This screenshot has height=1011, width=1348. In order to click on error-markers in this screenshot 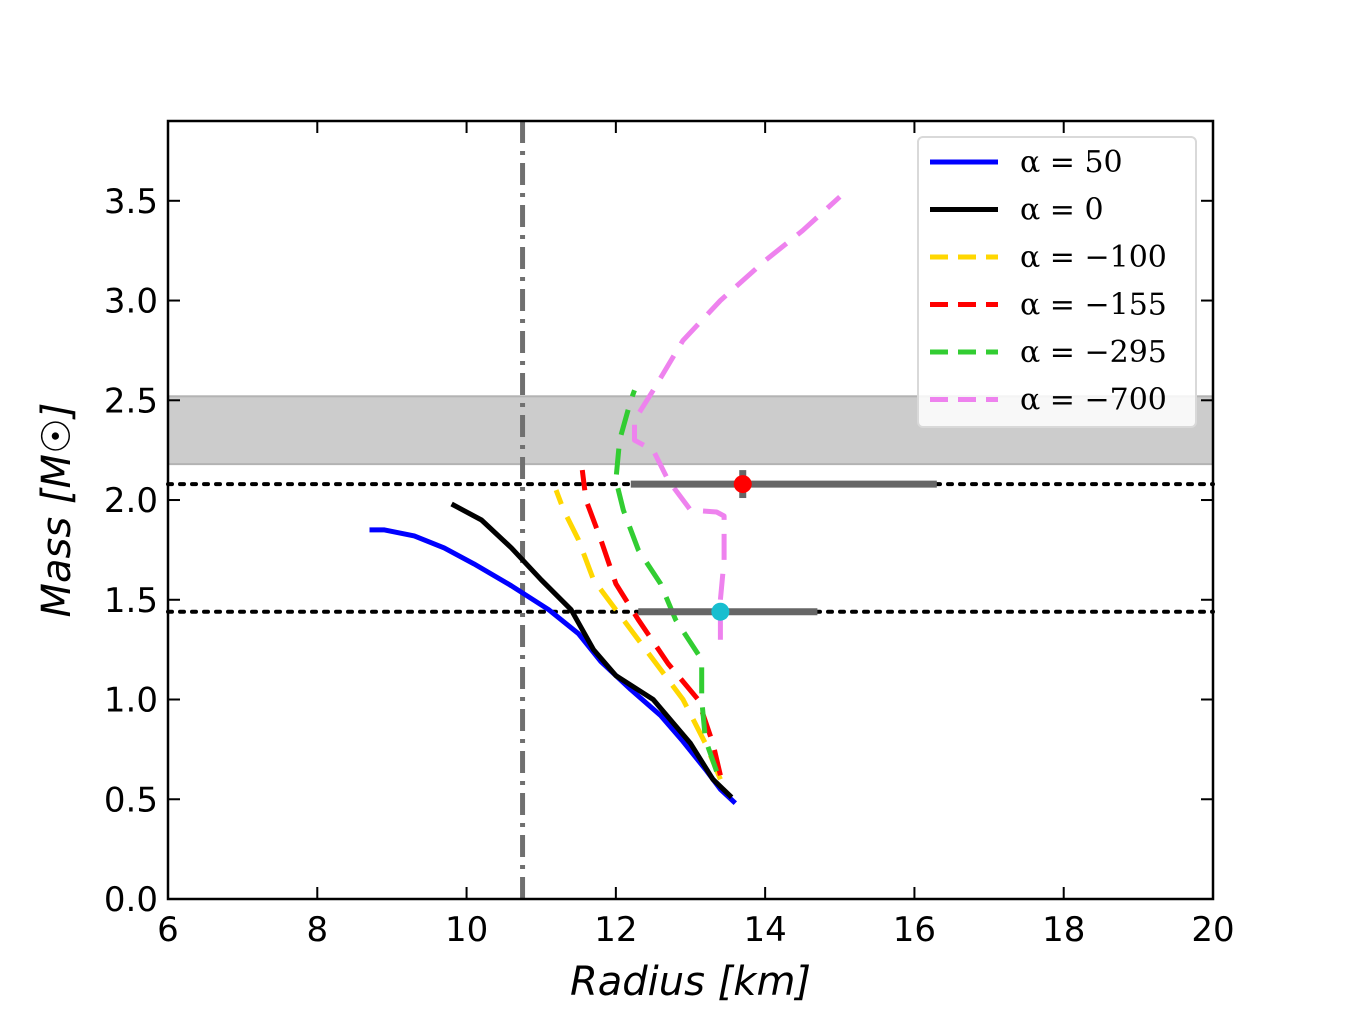, I will do `click(783, 545)`.